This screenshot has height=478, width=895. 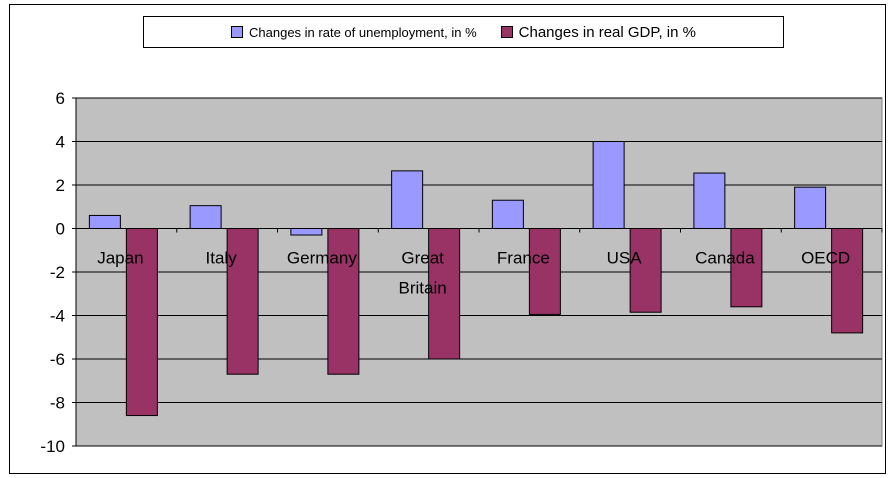 What do you see at coordinates (423, 288) in the screenshot?
I see `category-label: Britain` at bounding box center [423, 288].